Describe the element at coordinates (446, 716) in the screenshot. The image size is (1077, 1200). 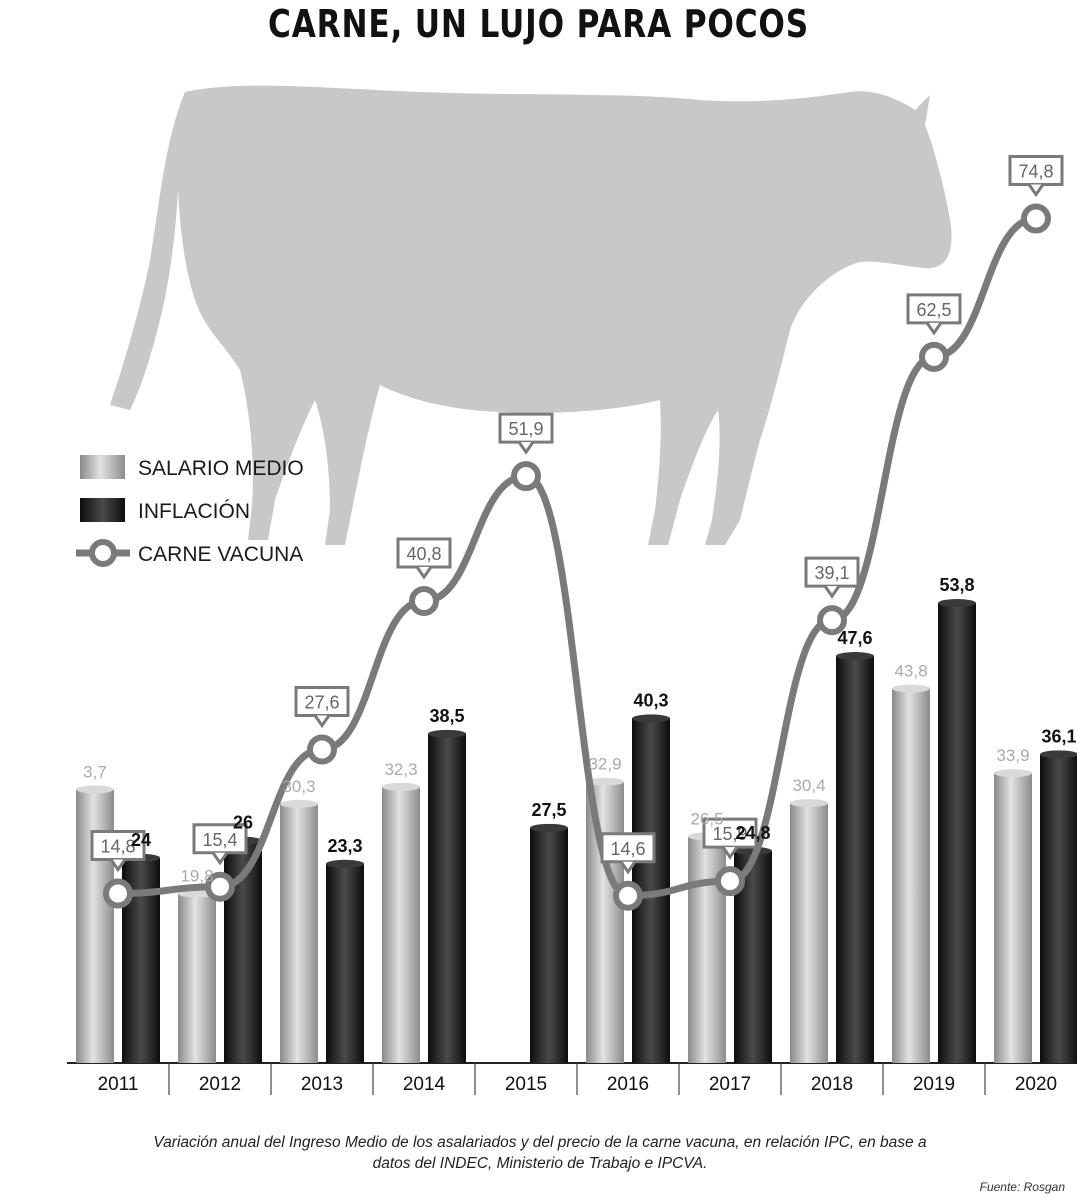
I see `data-label-inflacion: 38,5` at that location.